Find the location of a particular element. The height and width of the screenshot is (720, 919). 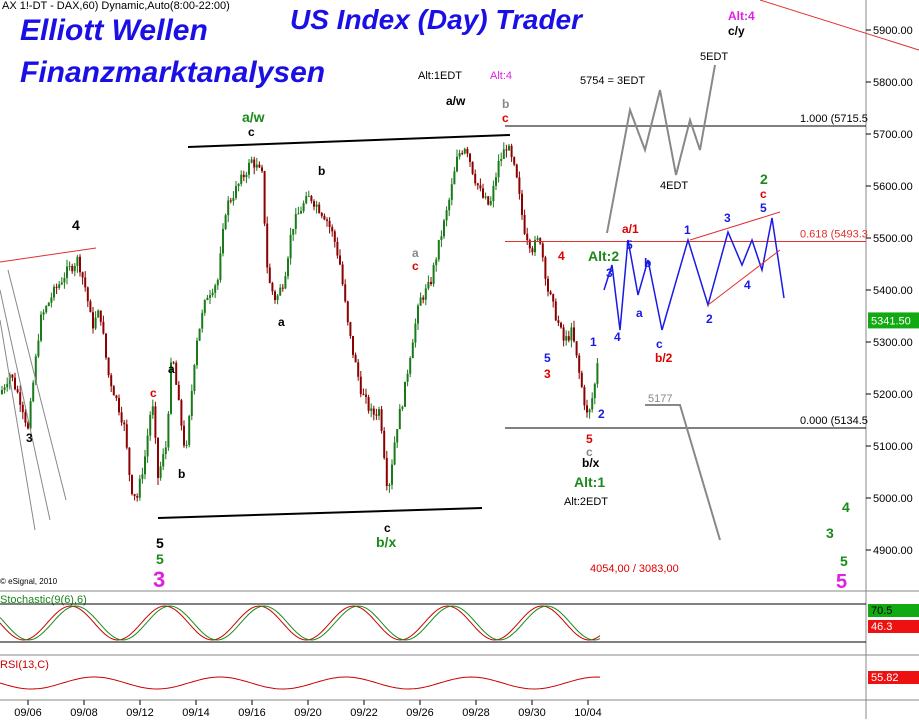

last-price-badge is located at coordinates (893, 320).